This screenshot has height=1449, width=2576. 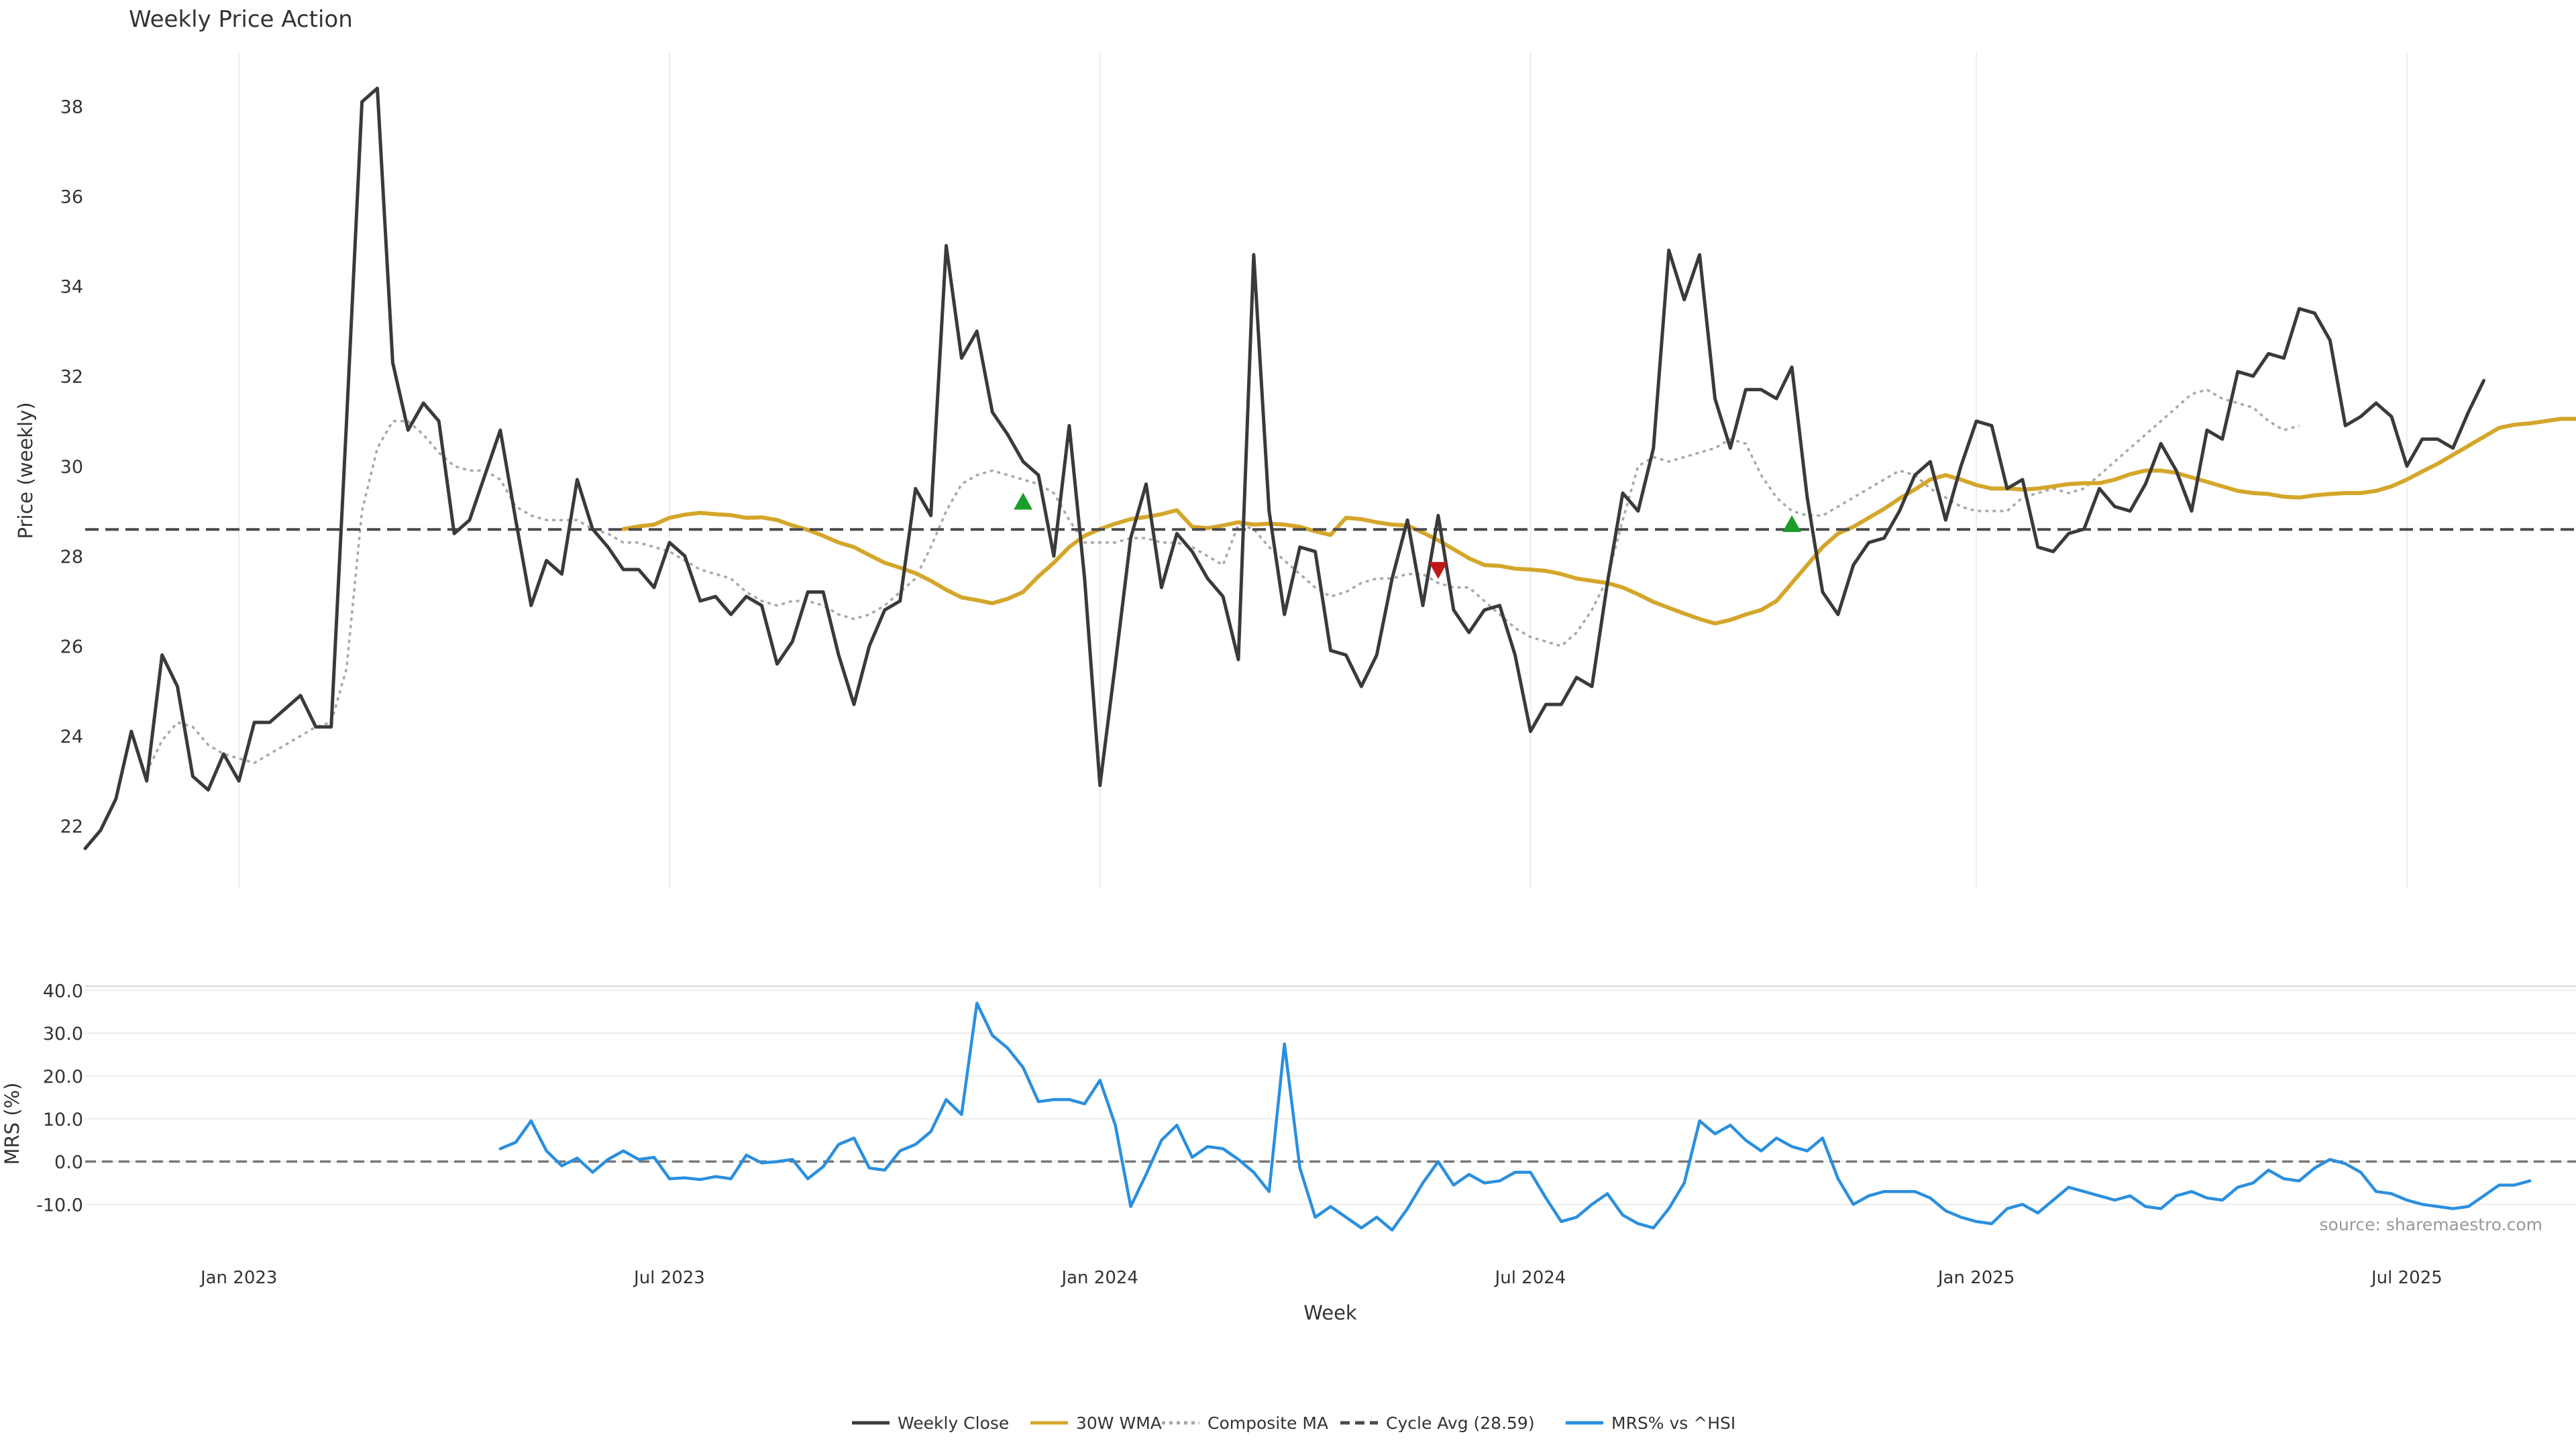 I want to click on chart-title: Weekly Price Action, so click(x=241, y=19).